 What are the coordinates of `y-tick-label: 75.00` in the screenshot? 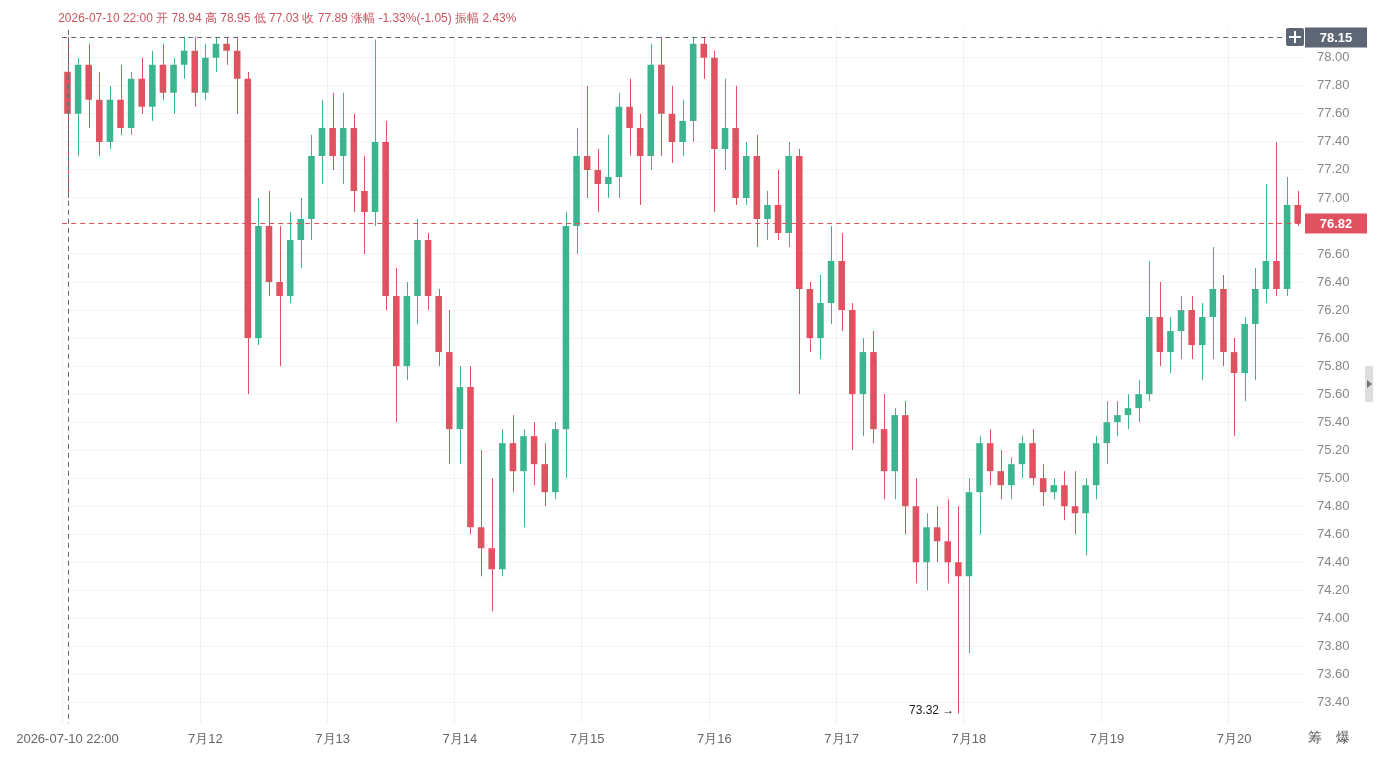 It's located at (1333, 477).